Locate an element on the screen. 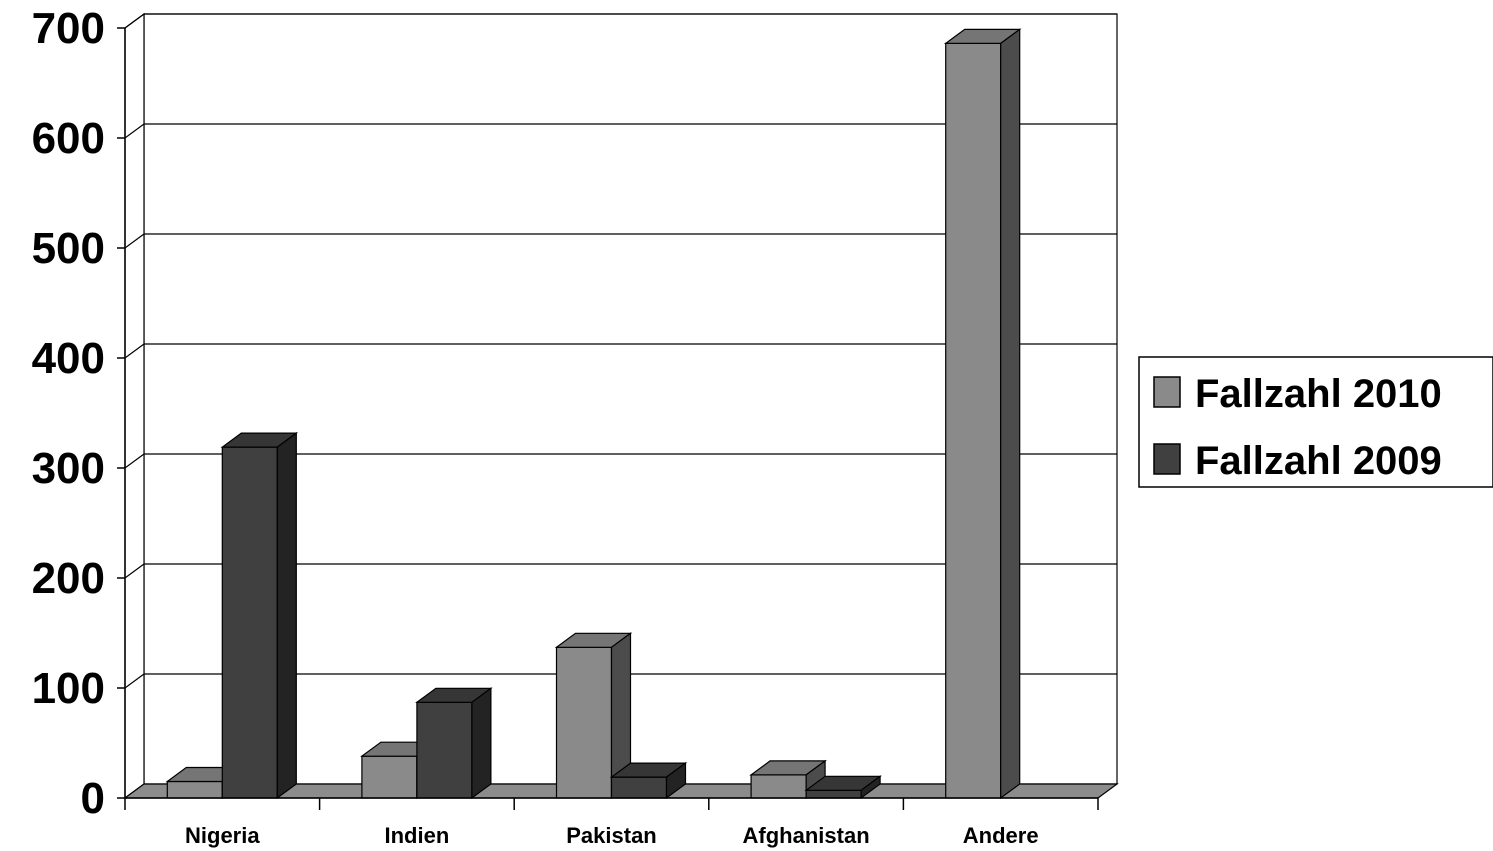 The image size is (1493, 851). bar-andere-fallzahl-2010 is located at coordinates (982, 414).